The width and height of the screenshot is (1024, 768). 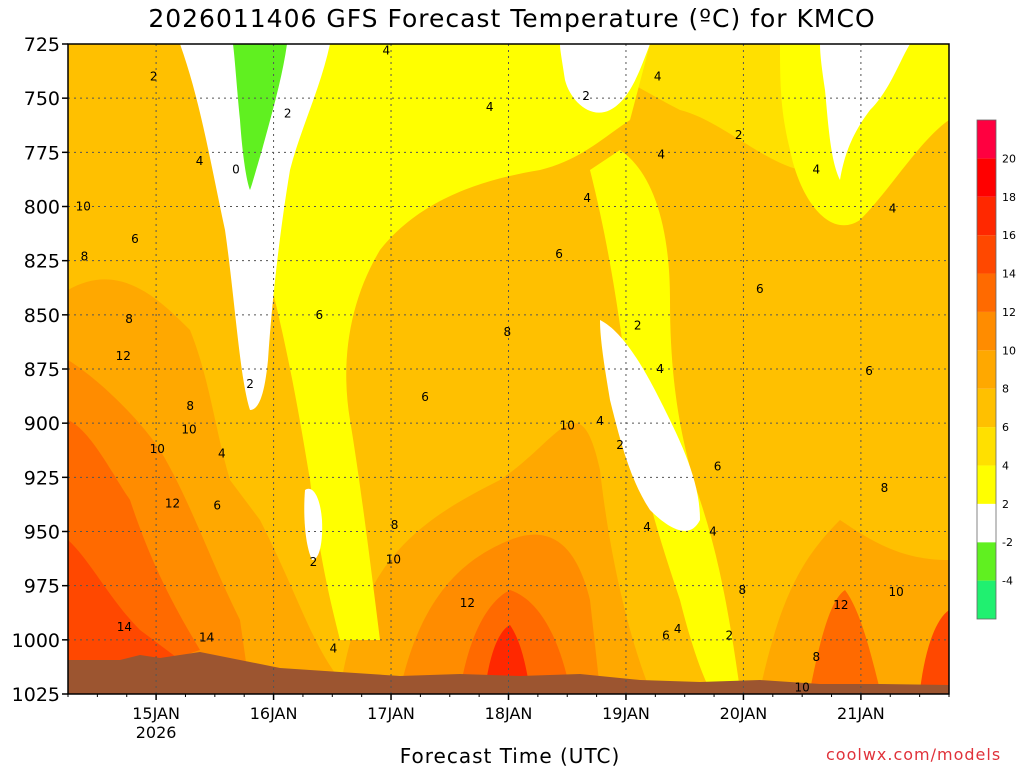 What do you see at coordinates (36, 695) in the screenshot?
I see `y-tick-label: 1025` at bounding box center [36, 695].